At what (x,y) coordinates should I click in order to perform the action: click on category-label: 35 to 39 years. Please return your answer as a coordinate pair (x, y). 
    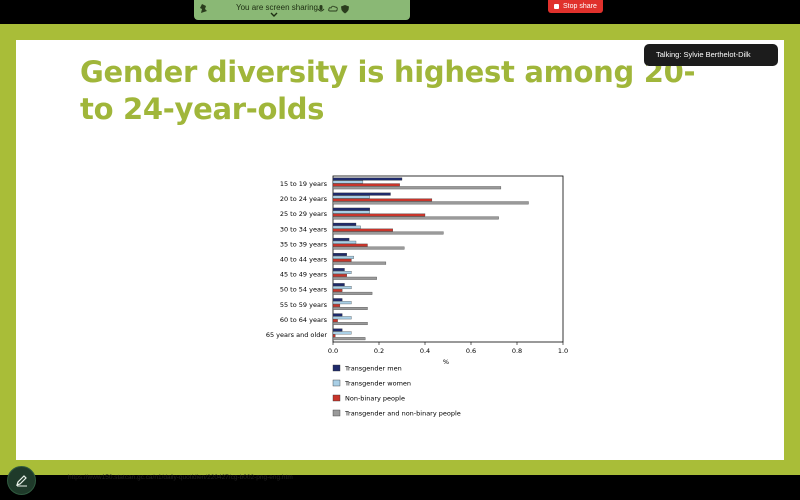
    Looking at the image, I should click on (304, 244).